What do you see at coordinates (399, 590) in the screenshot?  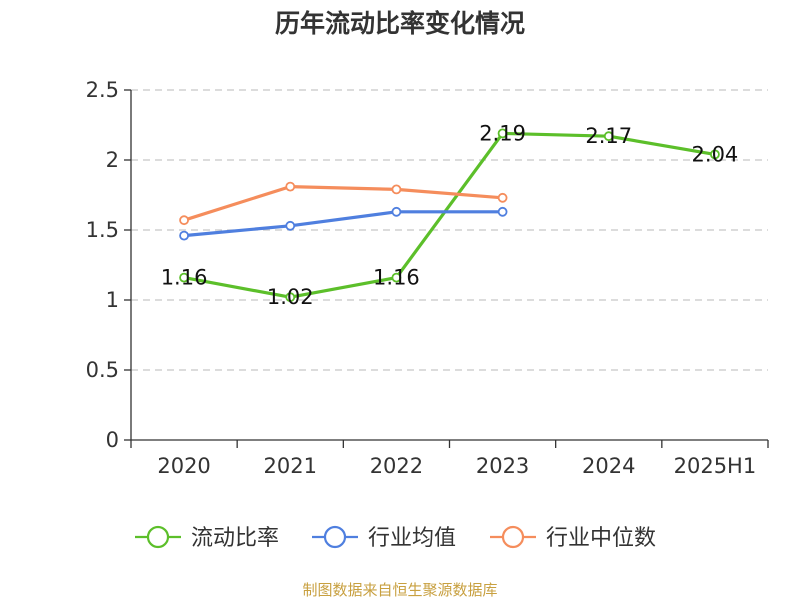 I see `source-note: 制图数据来自恒生聚源数据库` at bounding box center [399, 590].